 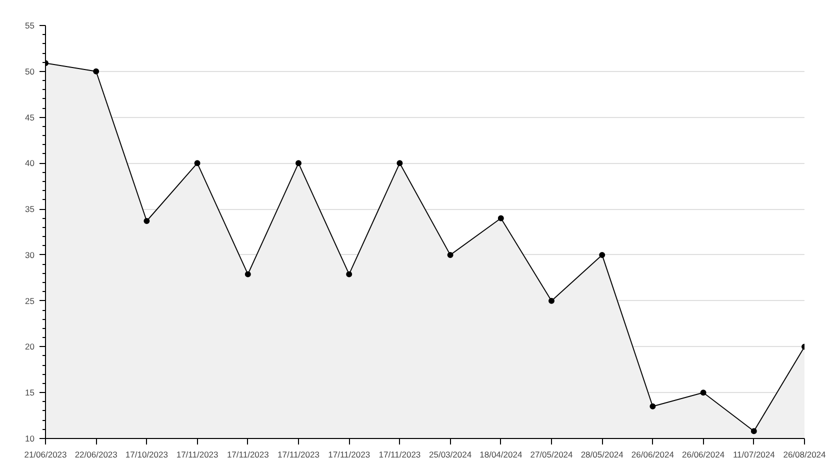 I want to click on x-tick-label: 11/07/2024, so click(x=754, y=455).